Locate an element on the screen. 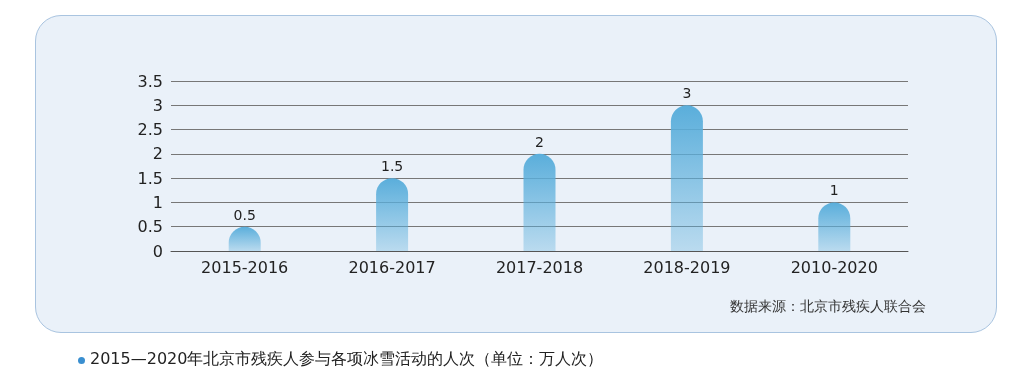  y-tick-label: 1 is located at coordinates (157, 202).